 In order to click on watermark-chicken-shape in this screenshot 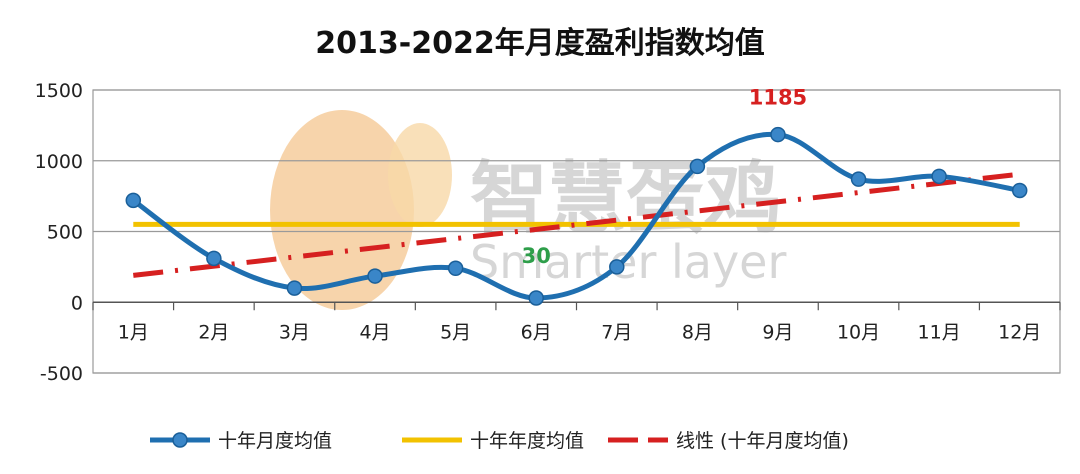, I will do `click(420, 175)`.